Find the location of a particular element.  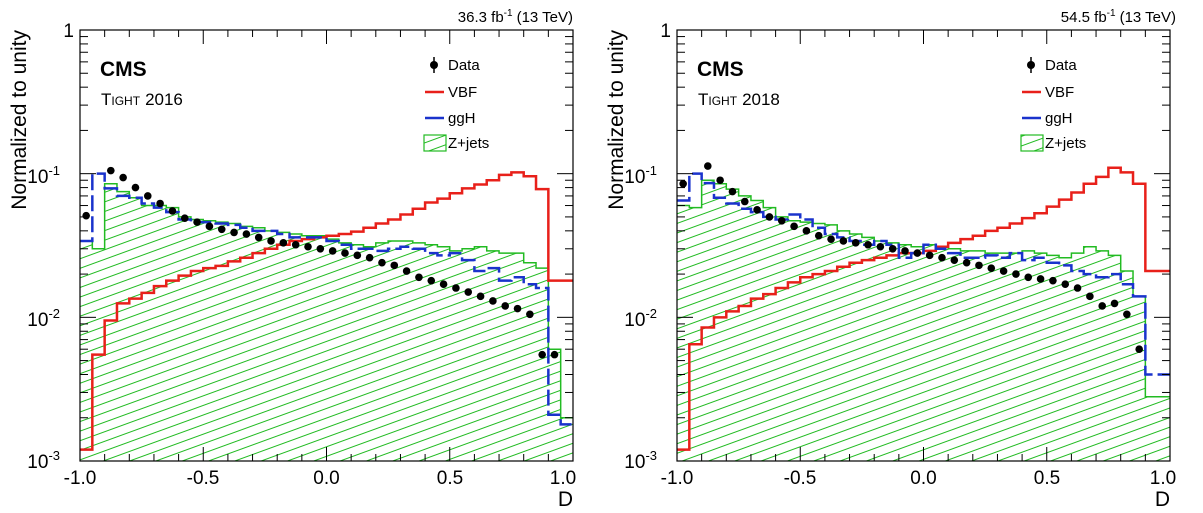

category-label-right: TIGHT 2018 is located at coordinates (739, 99).